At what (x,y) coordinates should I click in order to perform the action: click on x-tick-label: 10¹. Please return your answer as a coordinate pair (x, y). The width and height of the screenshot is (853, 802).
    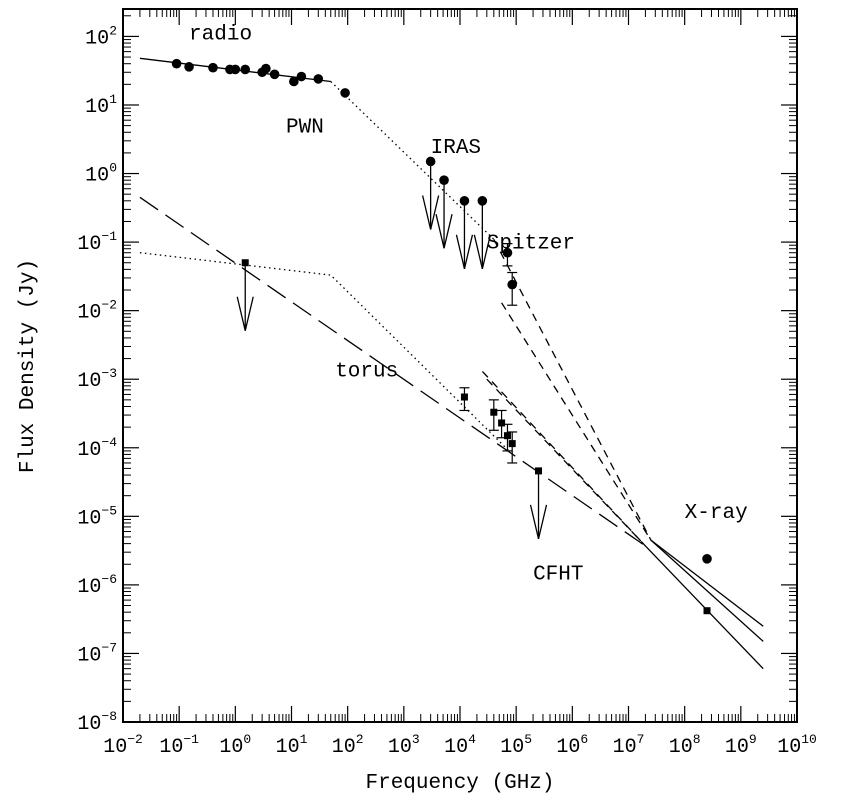
    Looking at the image, I should click on (292, 745).